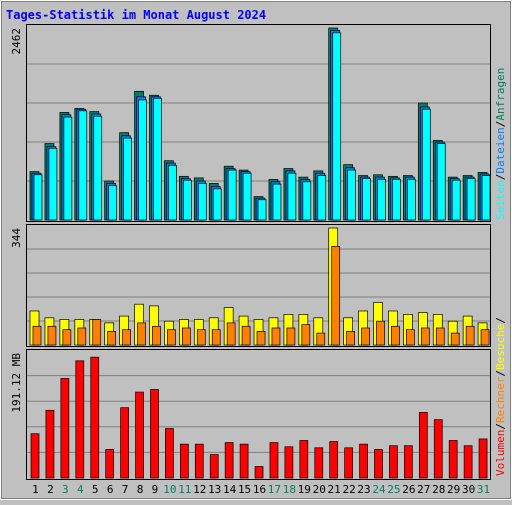 This screenshot has width=512, height=505. I want to click on day-label: 28, so click(438, 489).